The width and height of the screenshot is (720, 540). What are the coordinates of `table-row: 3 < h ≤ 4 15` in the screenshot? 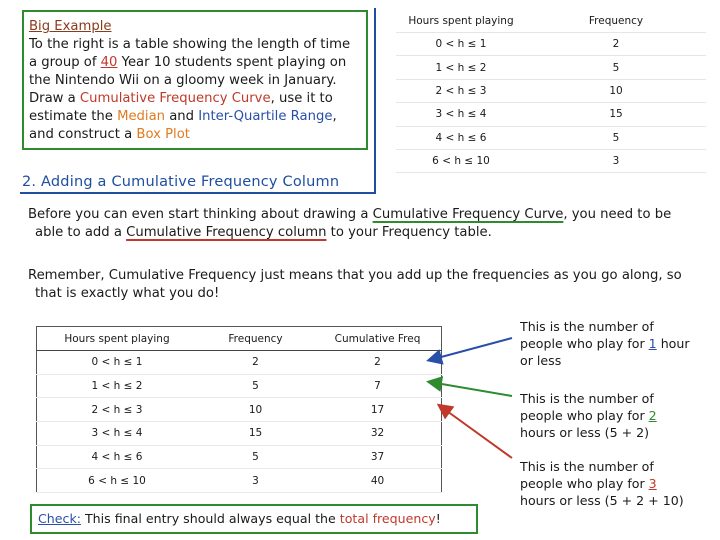 It's located at (551, 114).